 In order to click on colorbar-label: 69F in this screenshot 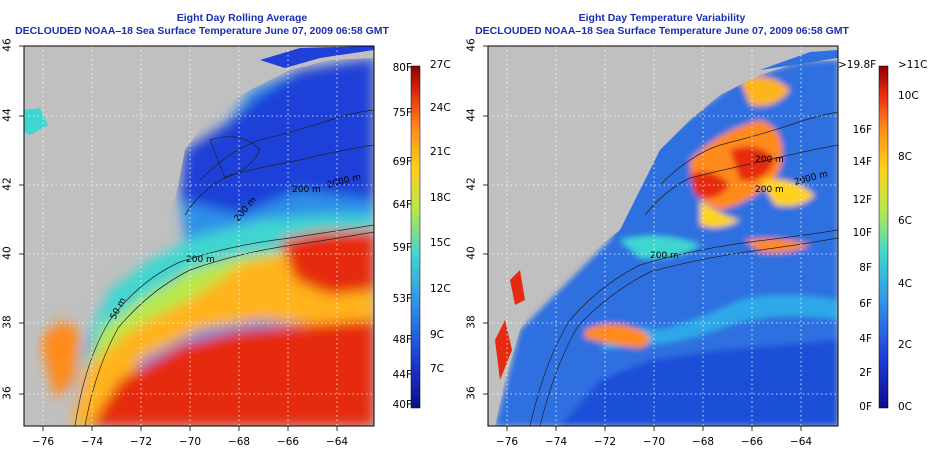, I will do `click(402, 162)`.